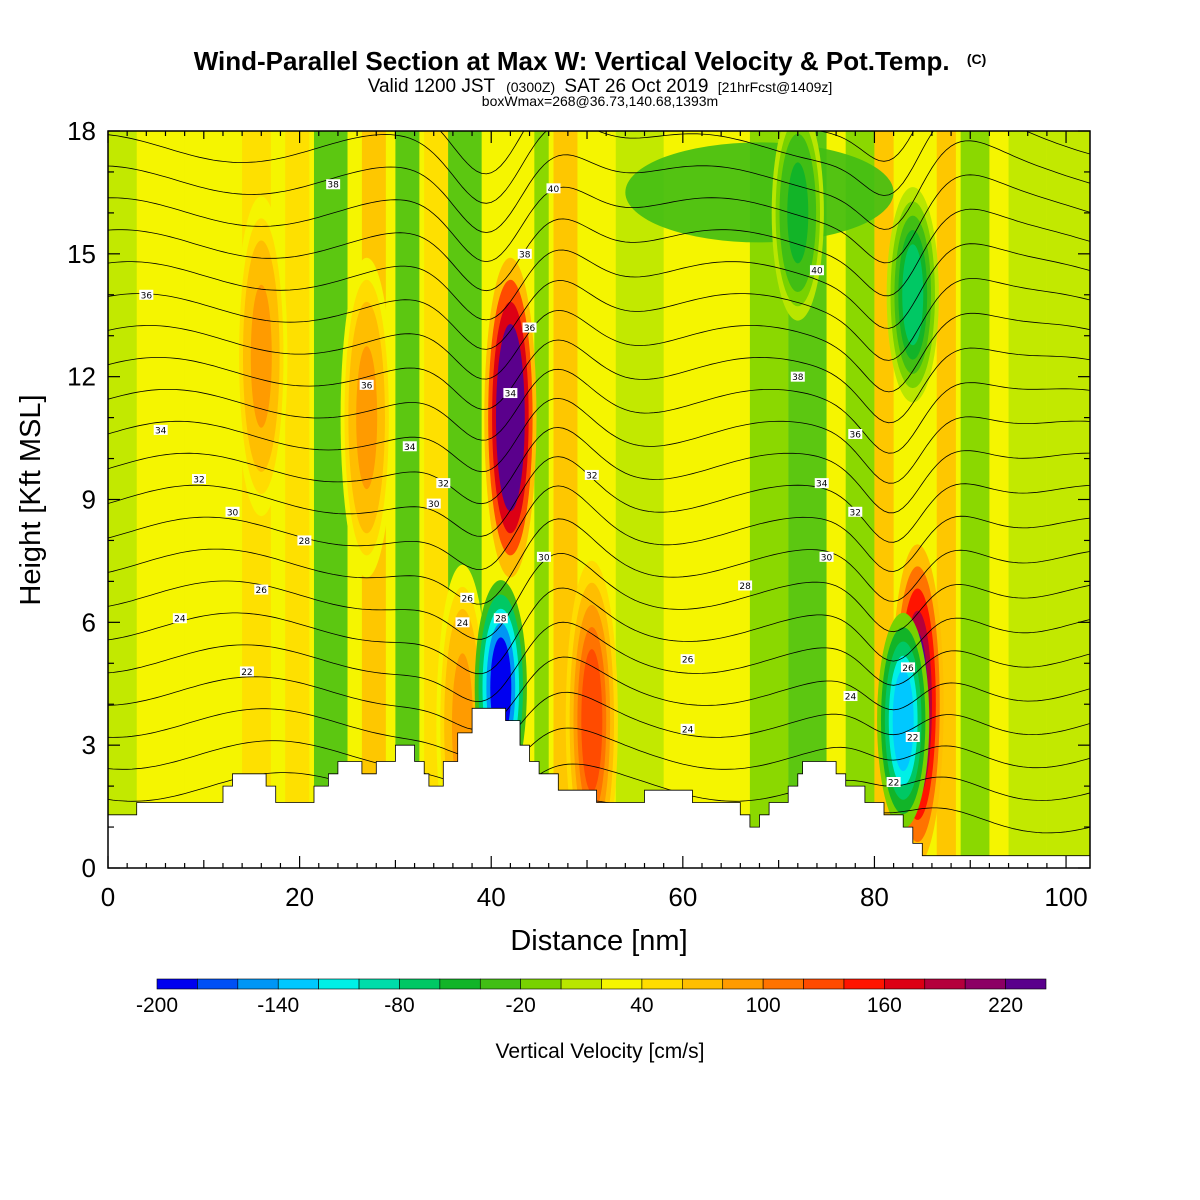  I want to click on terrain-mask, so click(599, 787).